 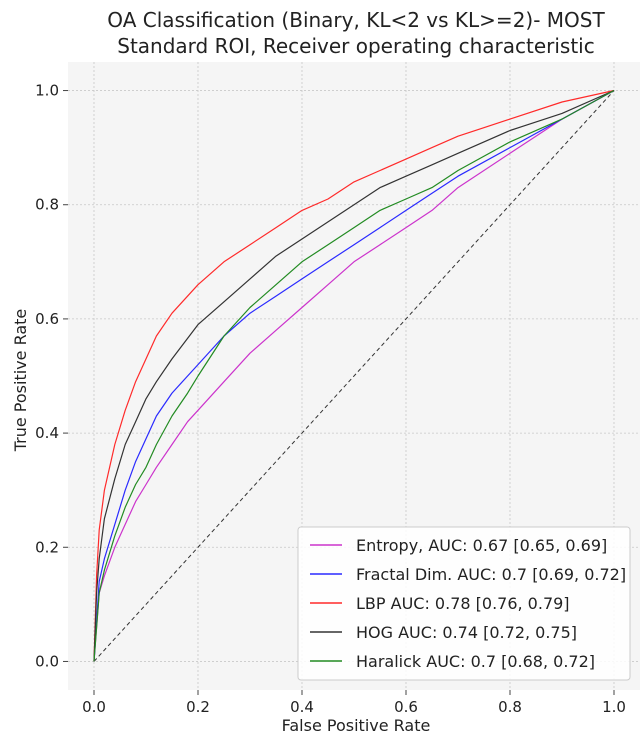 I want to click on legend-label: LBP AUC: 0.78 [0.76, 0.79], so click(x=463, y=603).